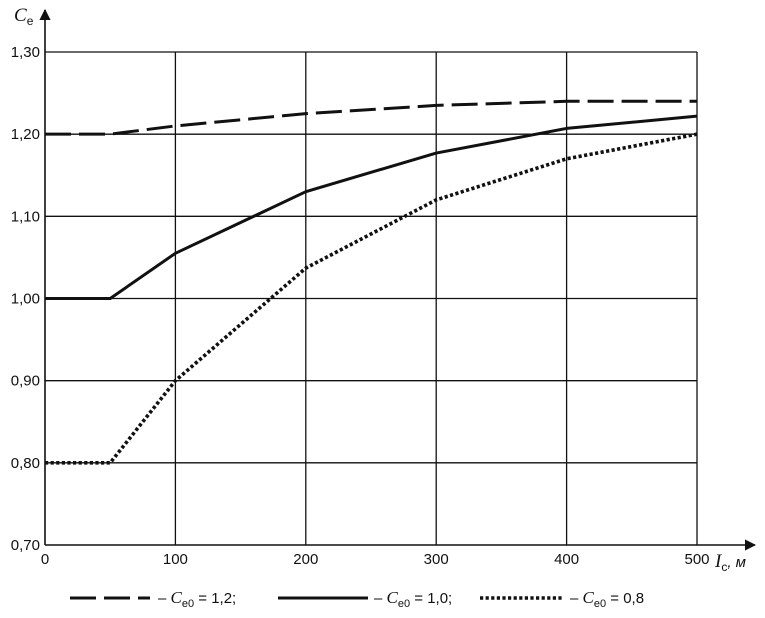  What do you see at coordinates (25, 216) in the screenshot?
I see `y-tick-label: 1,10` at bounding box center [25, 216].